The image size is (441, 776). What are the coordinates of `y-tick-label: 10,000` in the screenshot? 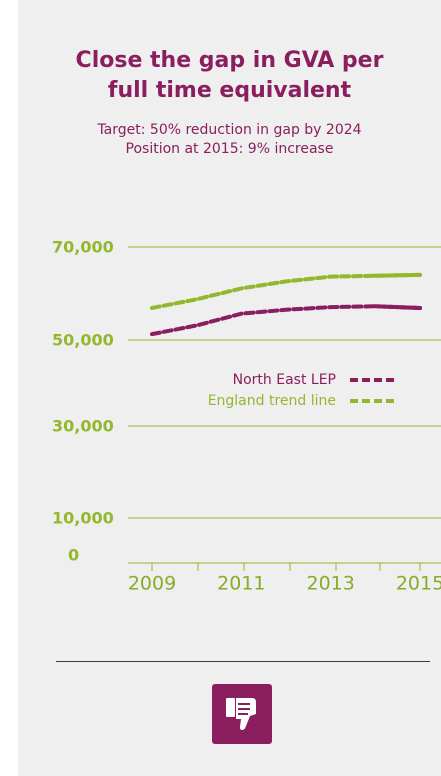 It's located at (83, 518).